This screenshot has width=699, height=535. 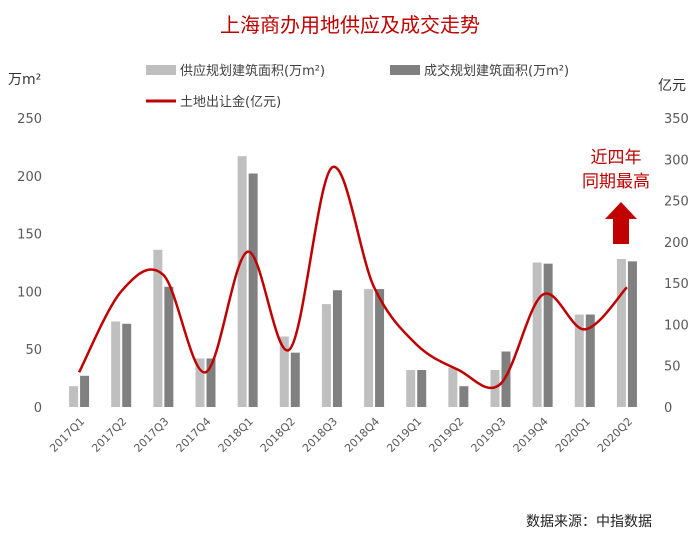 What do you see at coordinates (405, 70) in the screenshot?
I see `legend-swatch-deal` at bounding box center [405, 70].